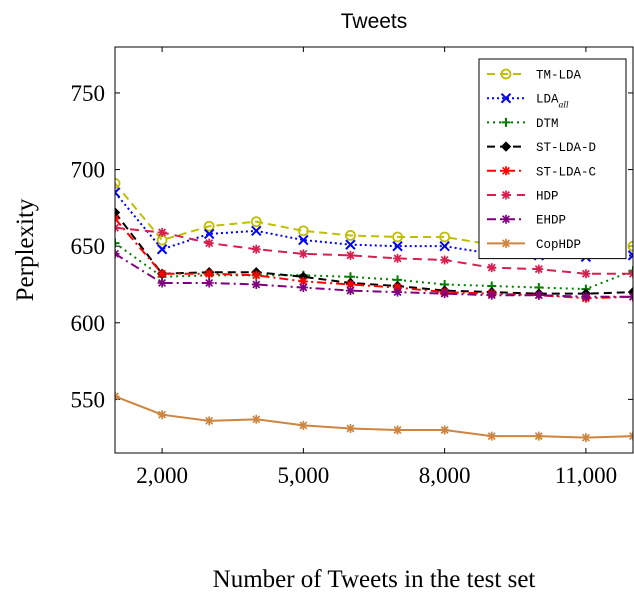 This screenshot has height=597, width=634. I want to click on legend-label: CopHDP, so click(558, 245).